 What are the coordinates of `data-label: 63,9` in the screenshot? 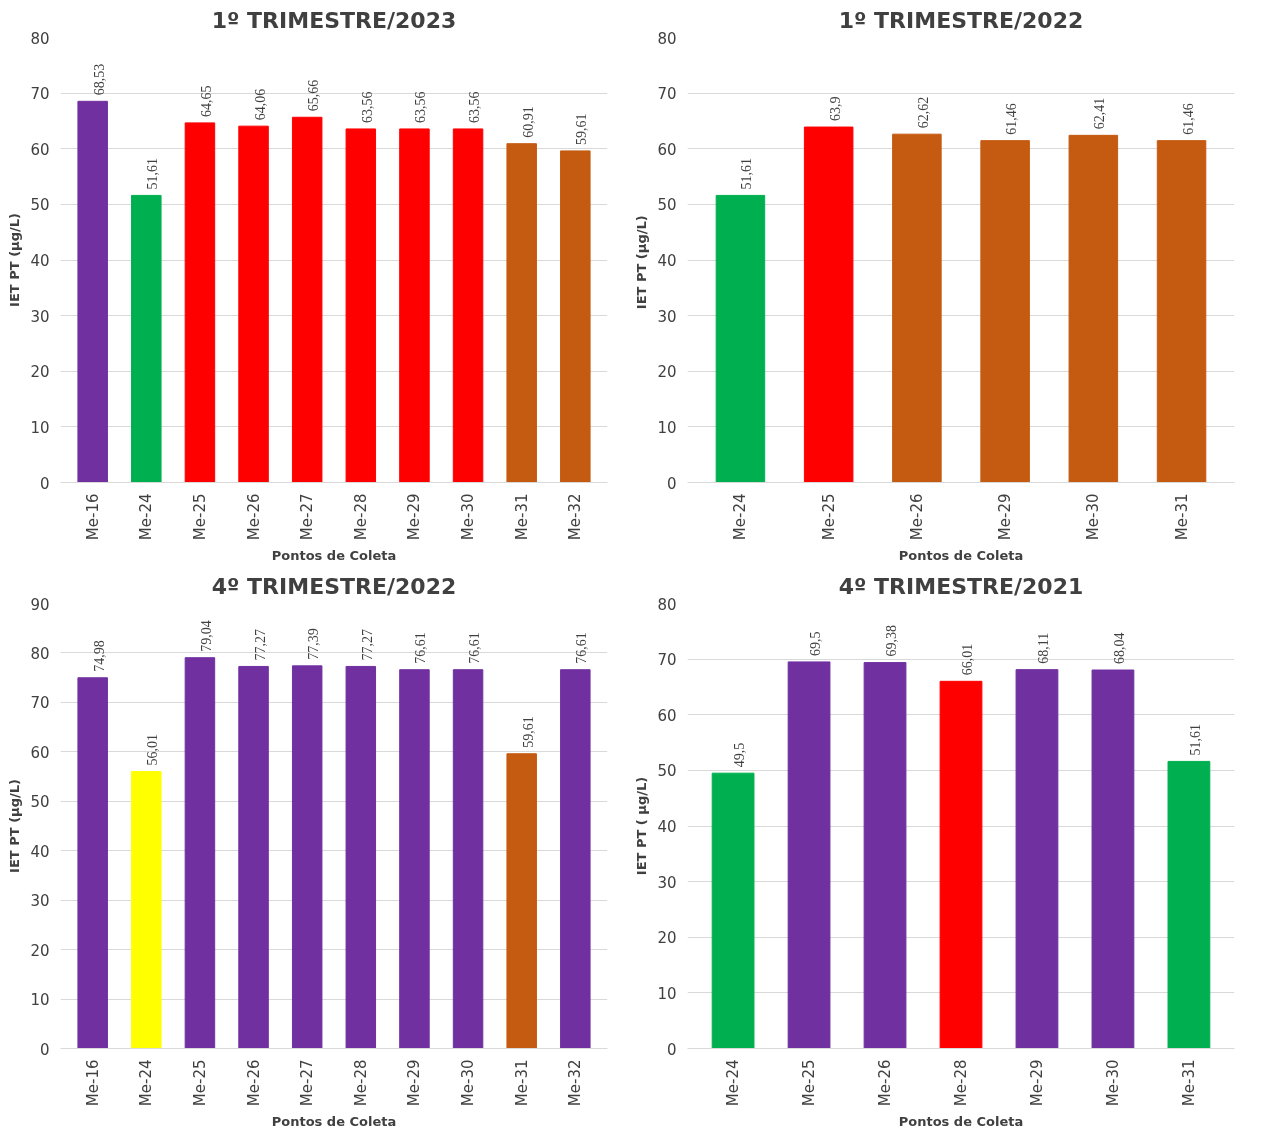 It's located at (835, 109).